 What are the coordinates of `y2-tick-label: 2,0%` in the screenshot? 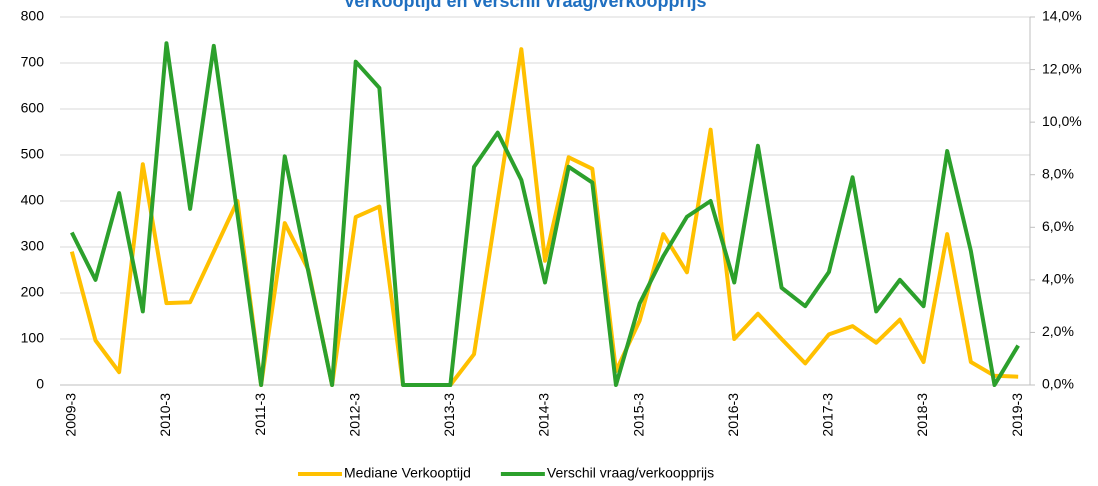 It's located at (1058, 331).